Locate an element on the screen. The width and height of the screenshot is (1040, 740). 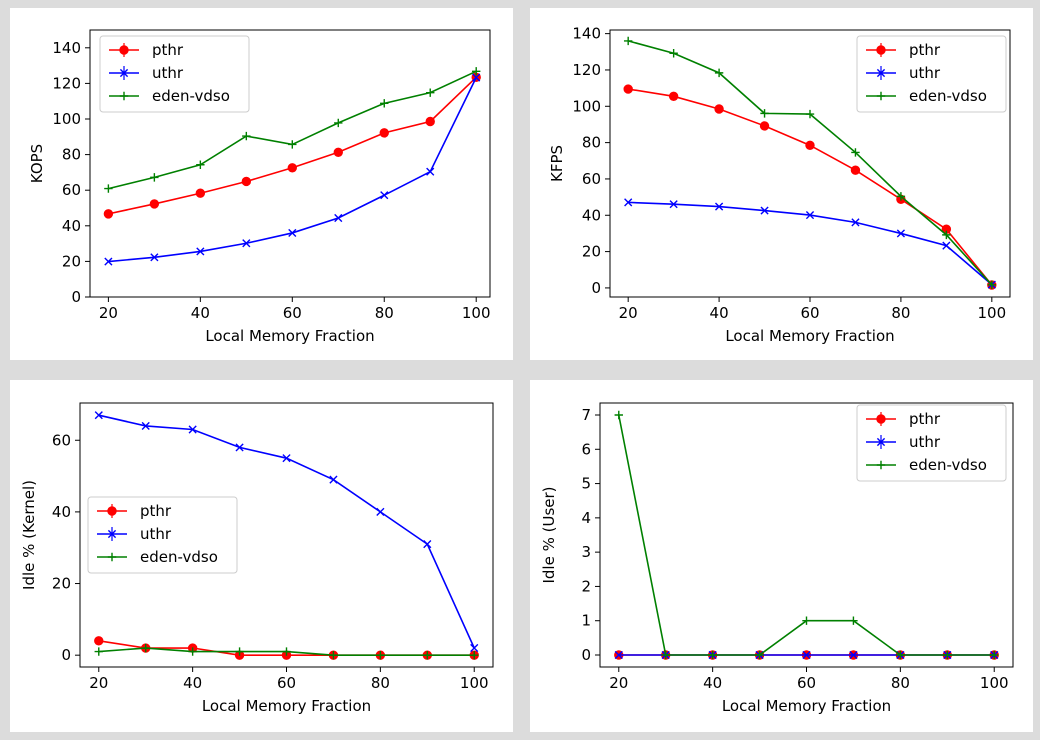
y-tick-label: 80 is located at coordinates (71, 155).